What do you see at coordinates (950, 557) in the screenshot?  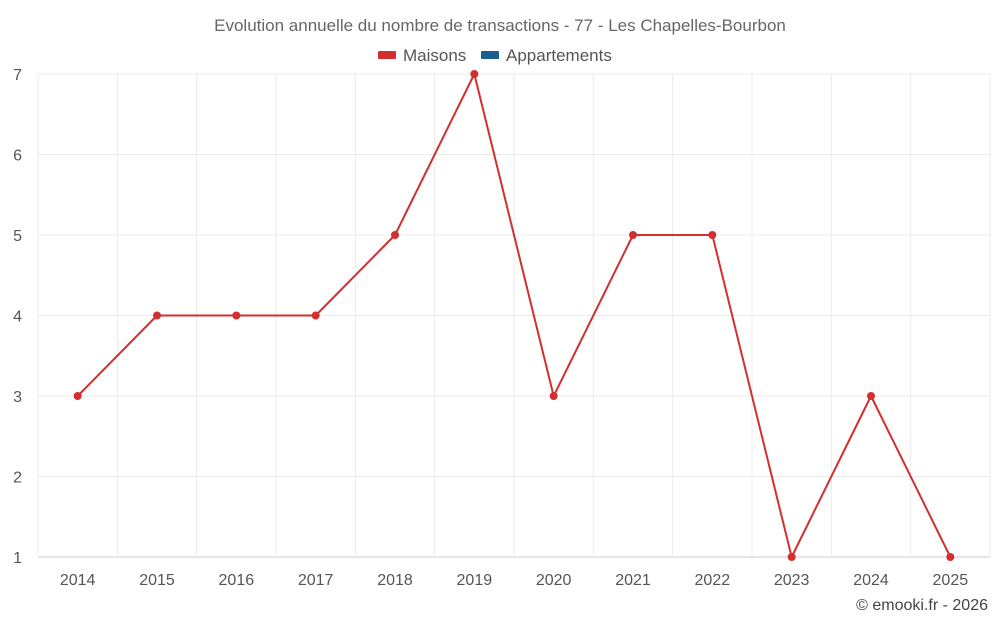 I see `data-point-2025` at bounding box center [950, 557].